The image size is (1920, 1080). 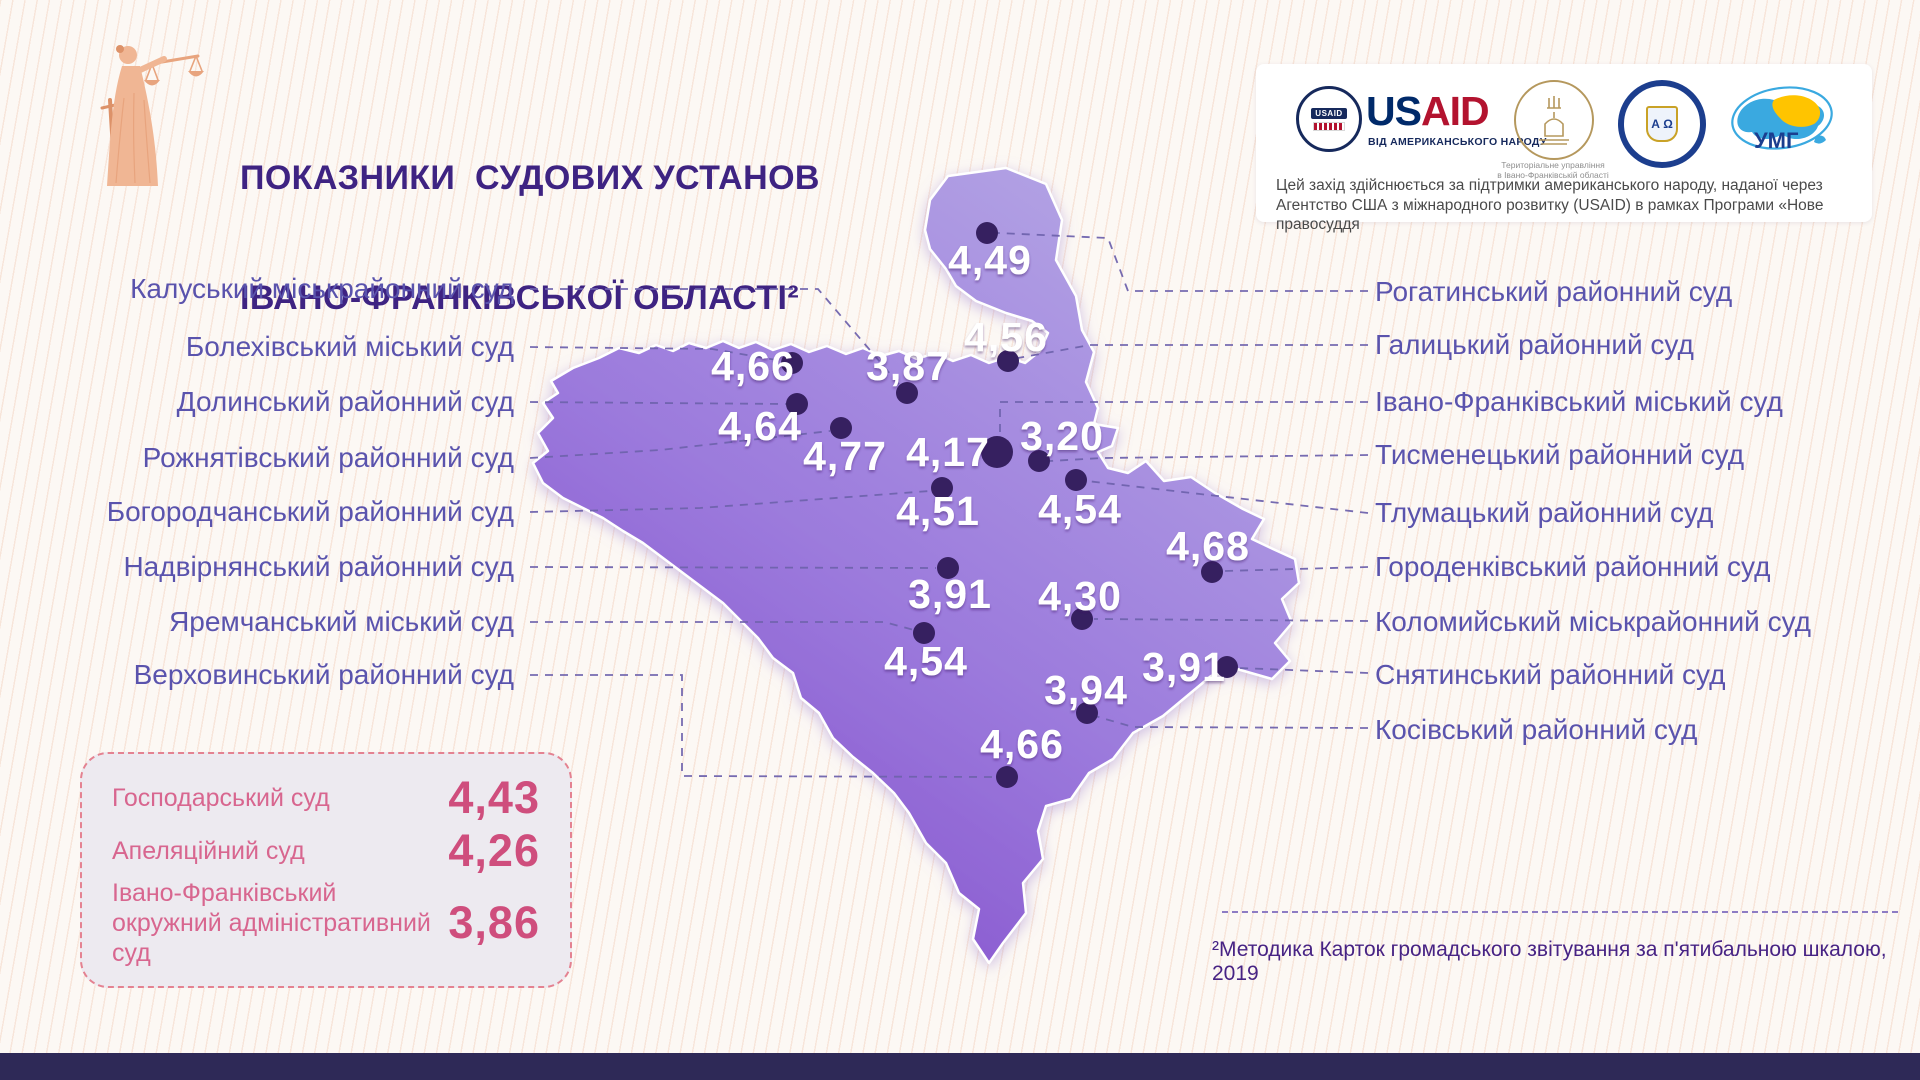 I want to click on court-label-right: Галицький районний суд, so click(x=1534, y=344).